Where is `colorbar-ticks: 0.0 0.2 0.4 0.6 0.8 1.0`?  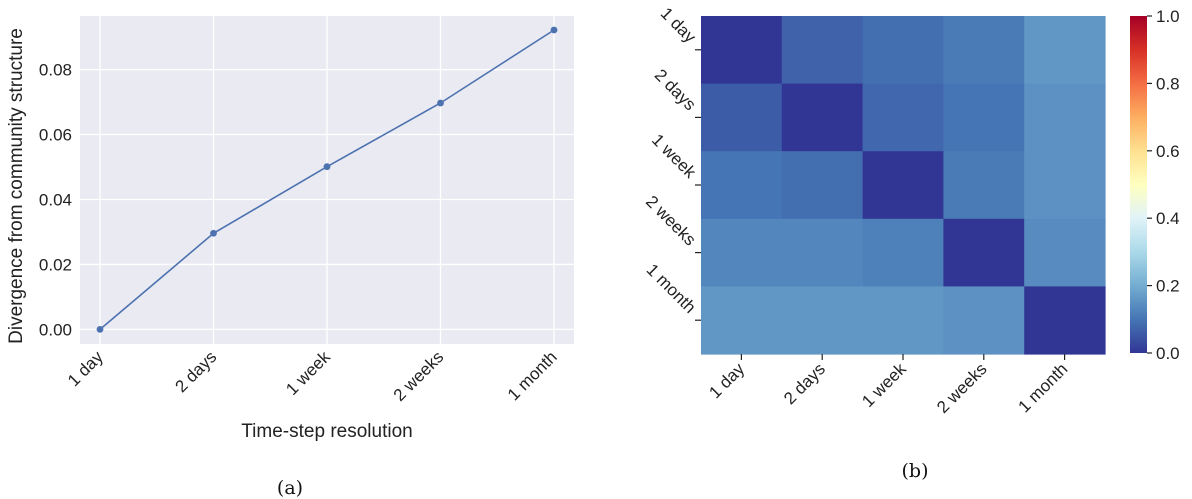
colorbar-ticks: 0.0 0.2 0.4 0.6 0.8 1.0 is located at coordinates (1163, 185).